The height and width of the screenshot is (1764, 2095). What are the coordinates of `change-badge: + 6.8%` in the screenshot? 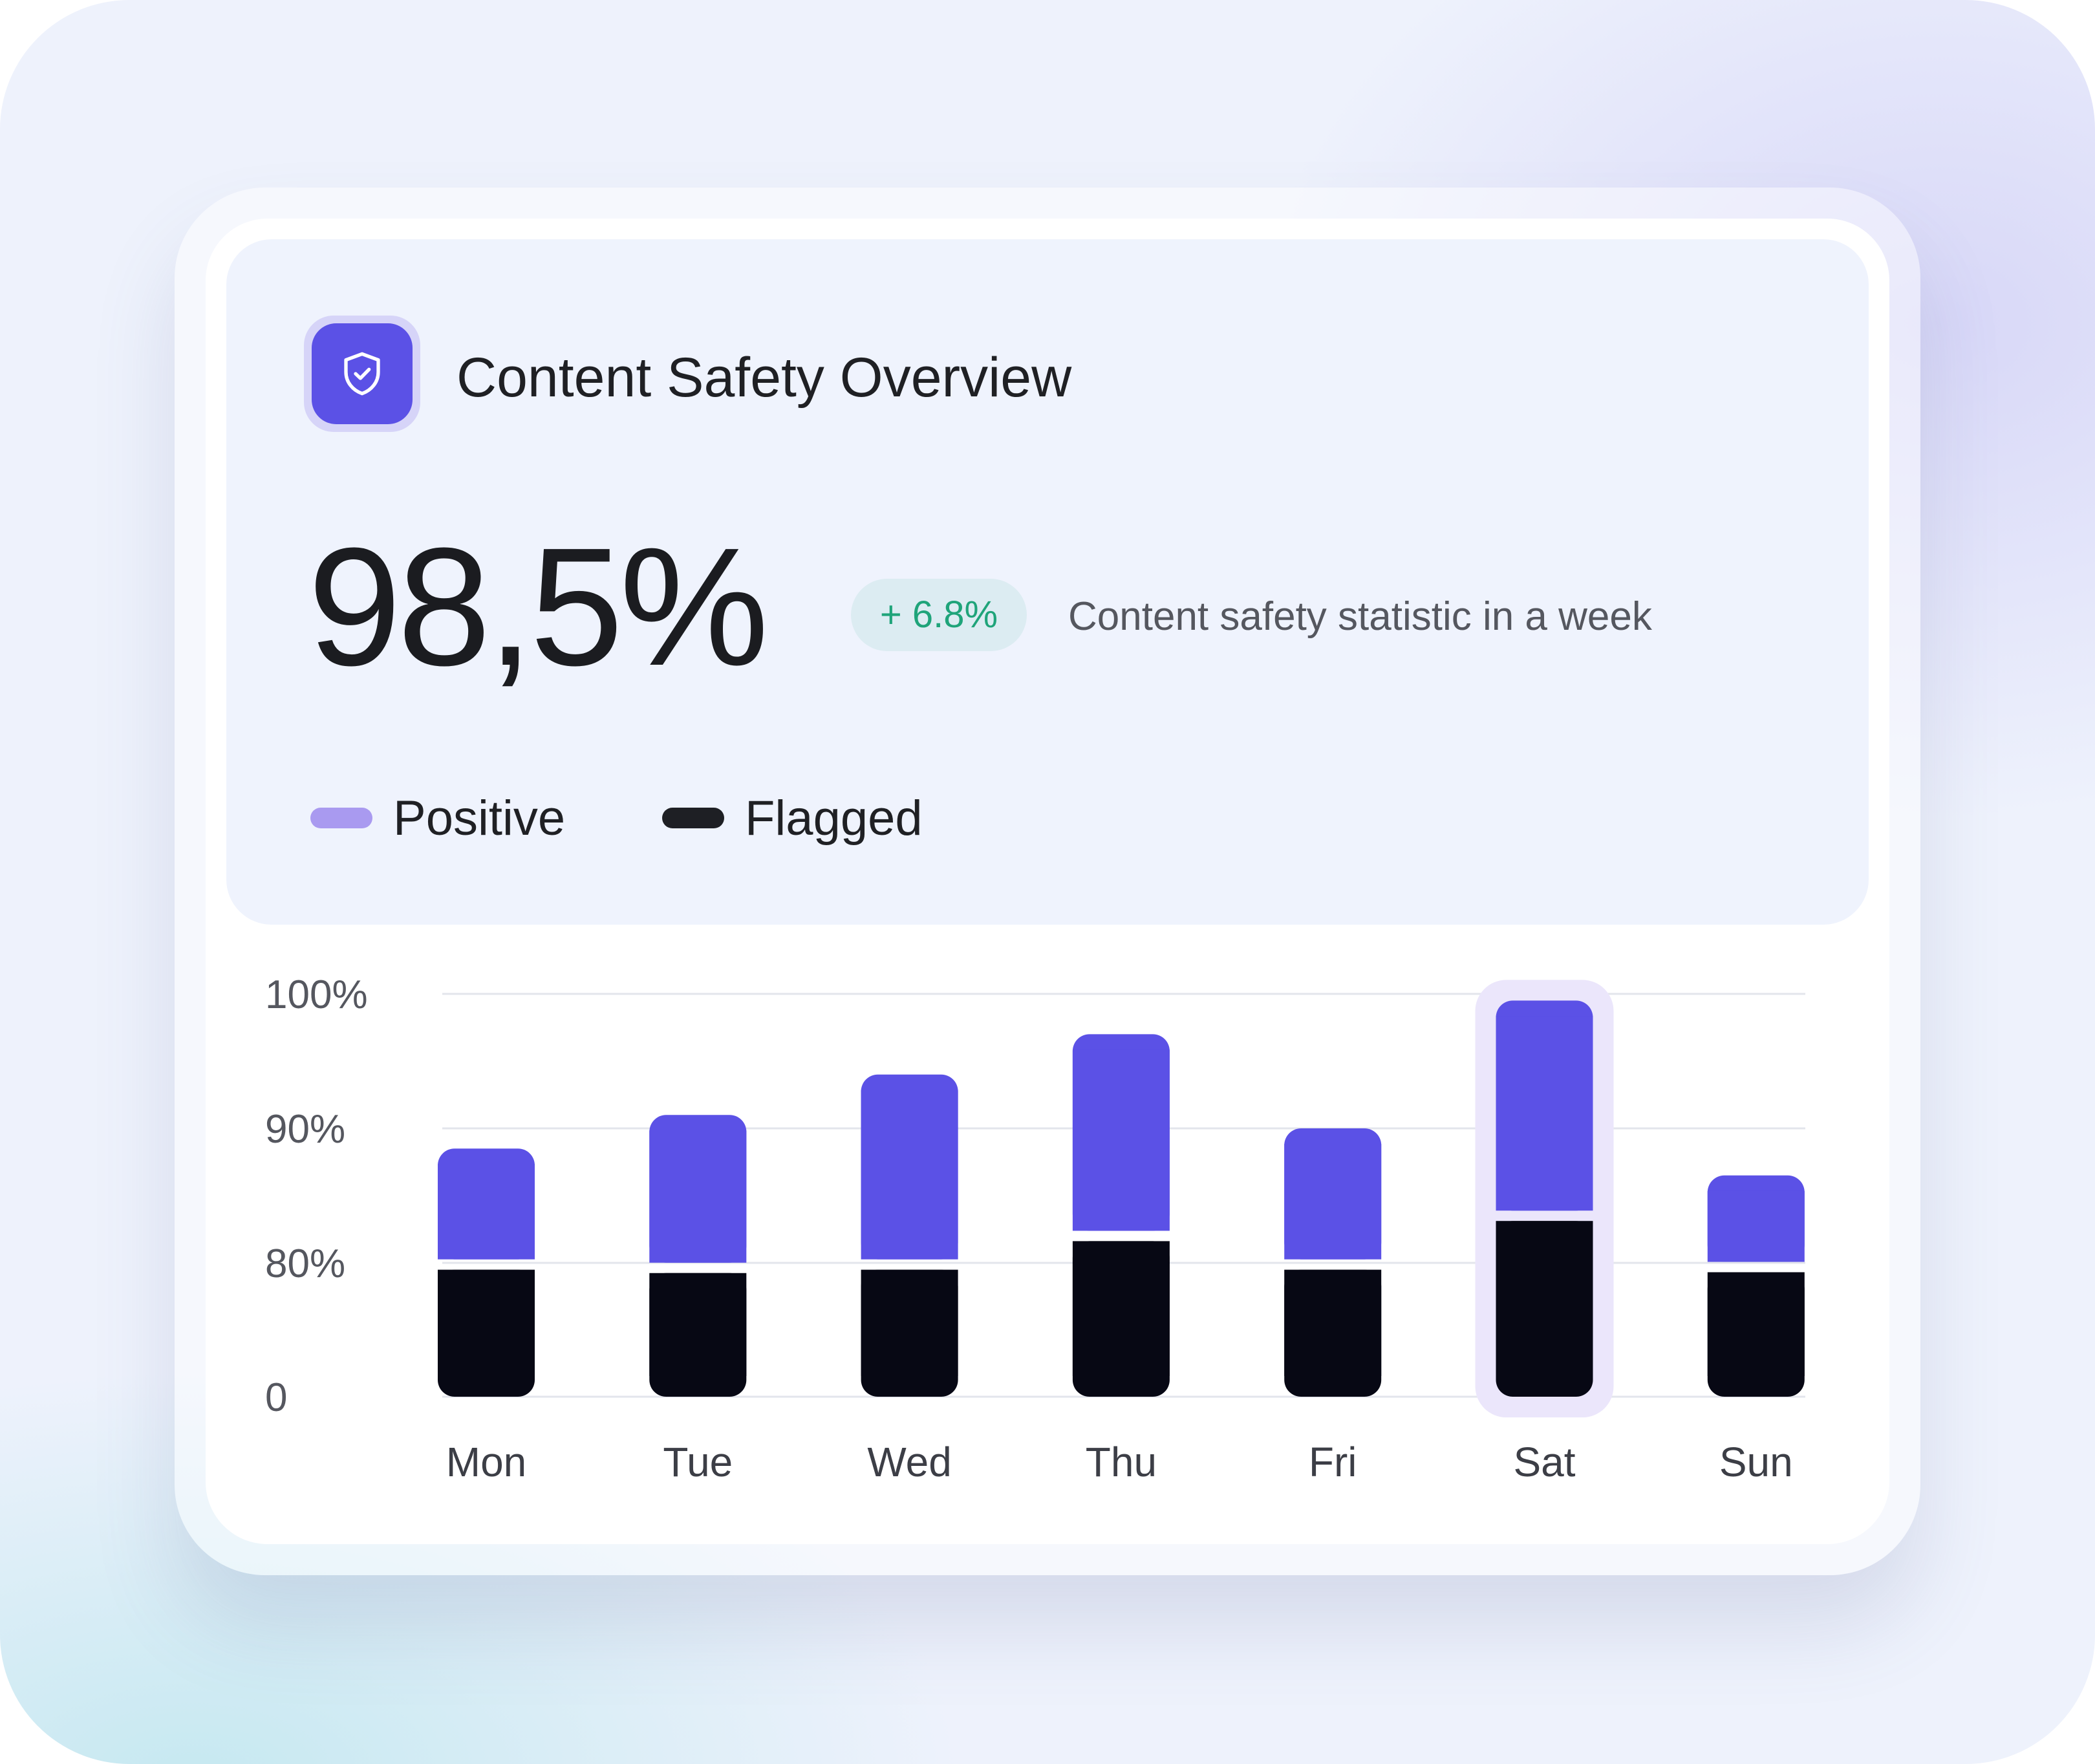 It's located at (939, 615).